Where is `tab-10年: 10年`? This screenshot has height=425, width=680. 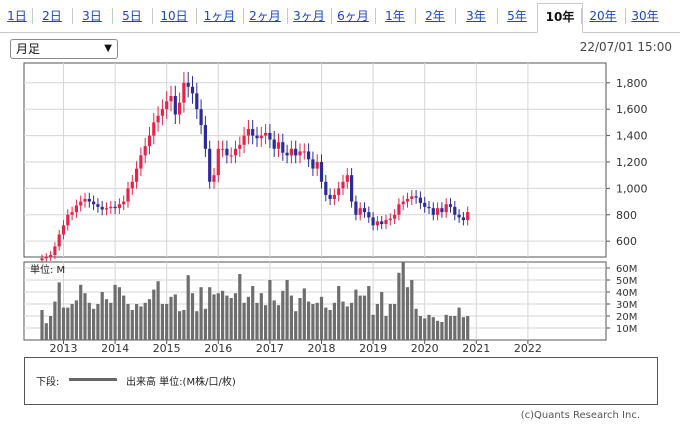 tab-10年: 10年 is located at coordinates (560, 18).